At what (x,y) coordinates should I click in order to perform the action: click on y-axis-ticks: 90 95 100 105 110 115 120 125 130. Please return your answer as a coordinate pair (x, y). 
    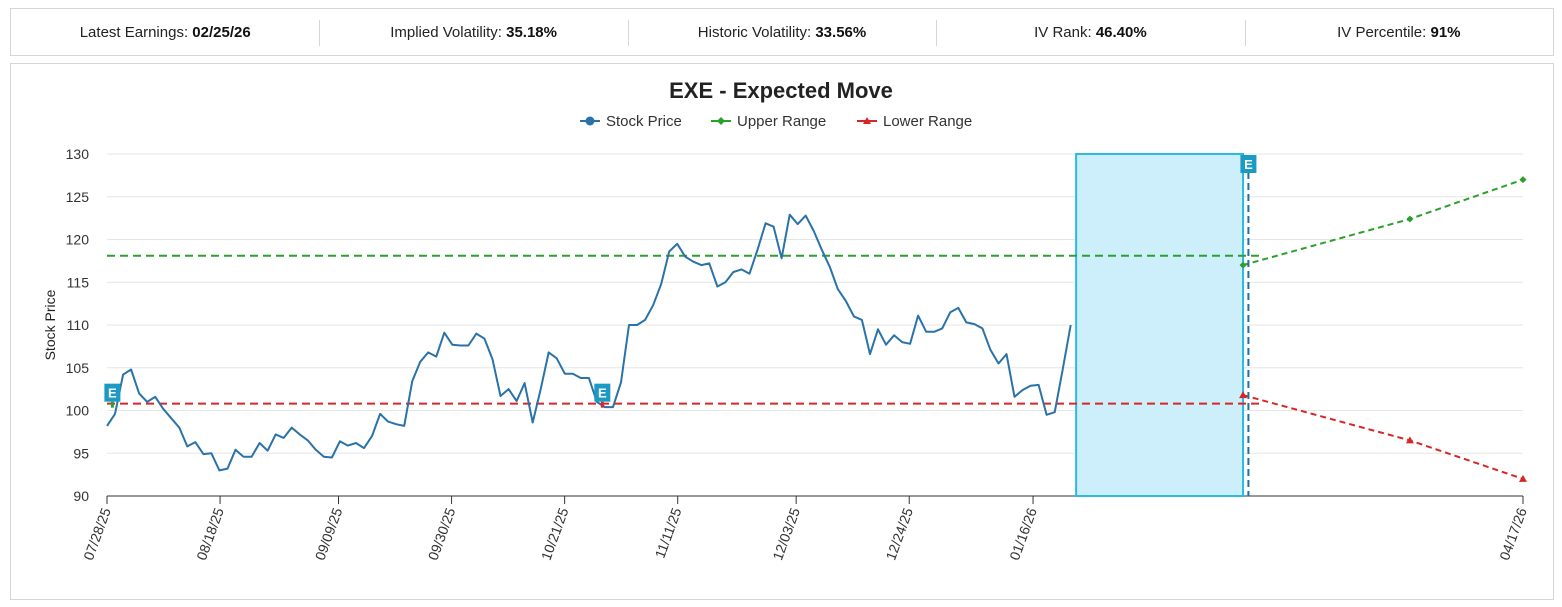
    Looking at the image, I should click on (78, 325).